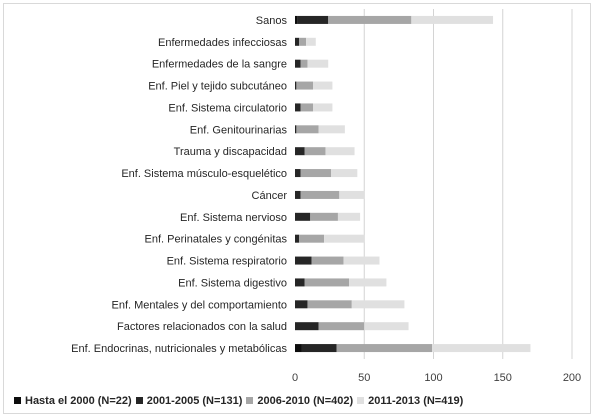 The height and width of the screenshot is (419, 596). What do you see at coordinates (364, 378) in the screenshot?
I see `x-tick-label: 50` at bounding box center [364, 378].